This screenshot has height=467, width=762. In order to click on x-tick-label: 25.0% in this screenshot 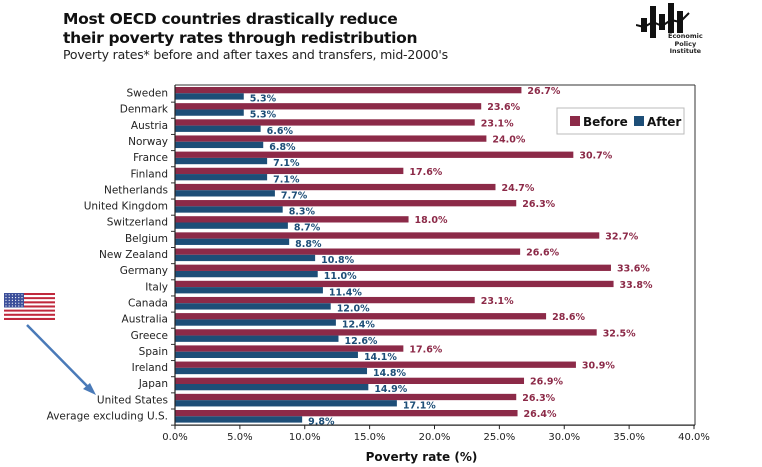, I will do `click(499, 437)`.